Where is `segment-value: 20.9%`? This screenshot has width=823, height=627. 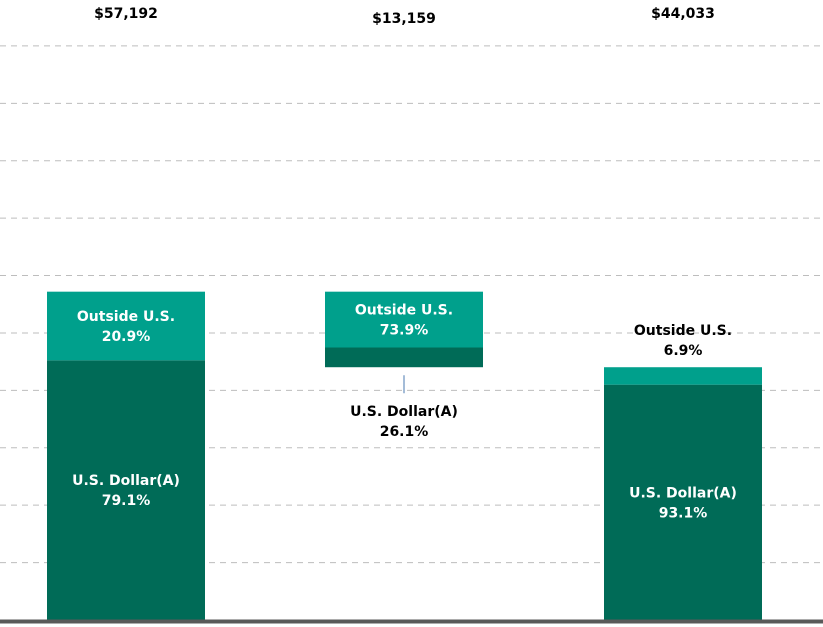 segment-value: 20.9% is located at coordinates (126, 337).